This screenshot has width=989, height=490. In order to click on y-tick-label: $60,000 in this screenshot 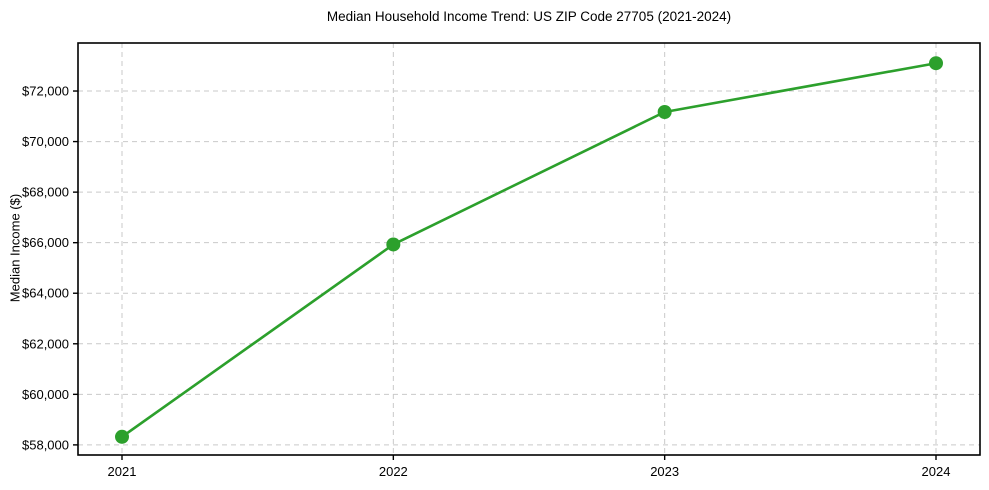, I will do `click(45, 394)`.